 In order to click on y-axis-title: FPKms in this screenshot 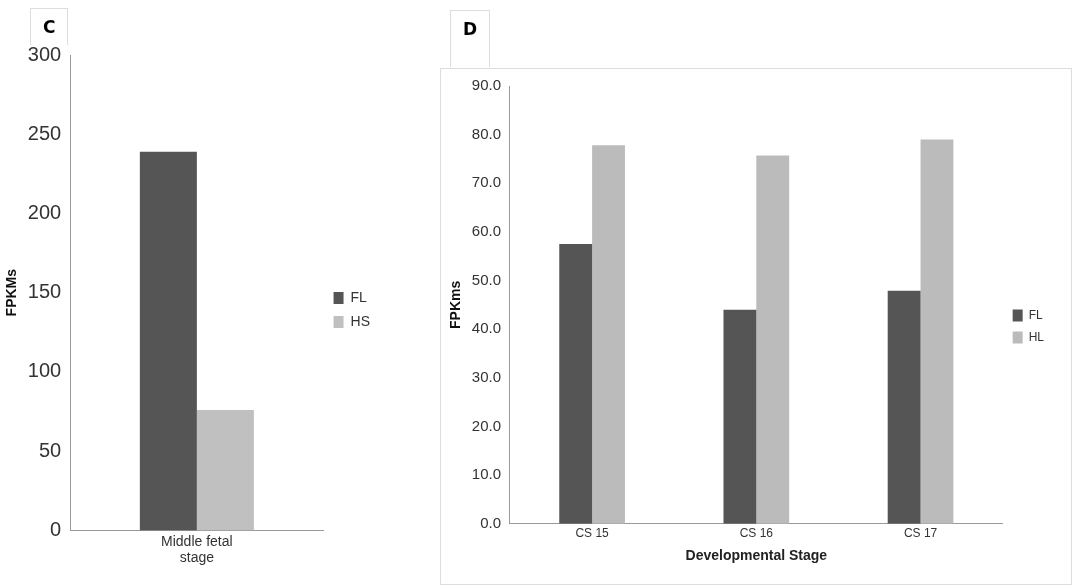, I will do `click(455, 305)`.